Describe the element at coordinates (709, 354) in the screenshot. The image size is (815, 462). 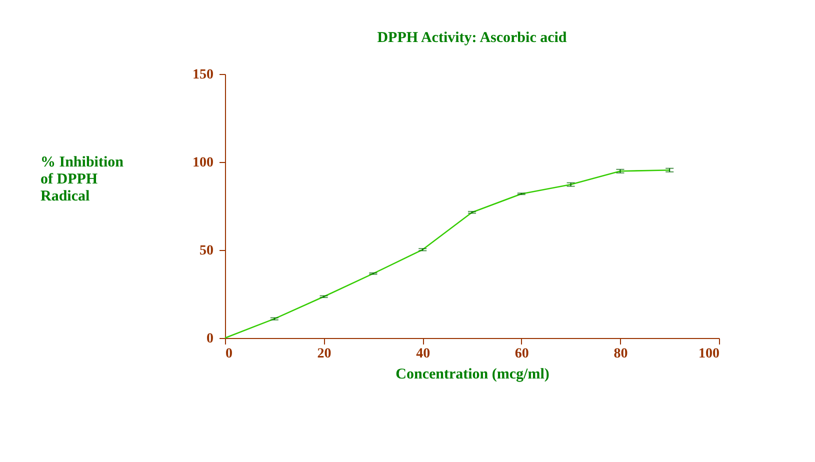
I see `x-tick-label: 100` at that location.